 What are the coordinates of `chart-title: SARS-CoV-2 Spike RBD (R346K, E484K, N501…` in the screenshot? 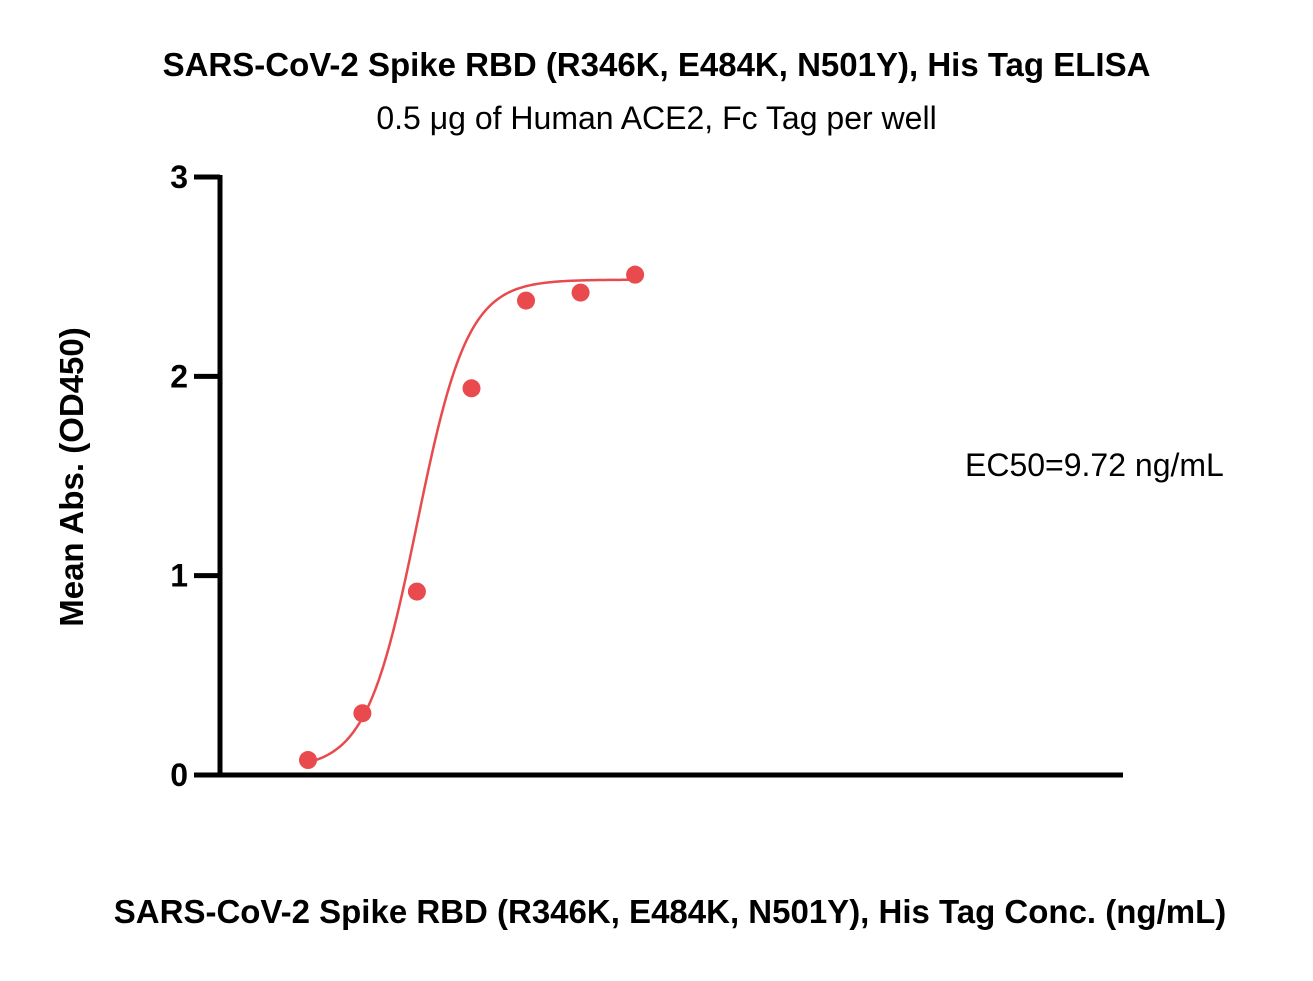 It's located at (656, 64).